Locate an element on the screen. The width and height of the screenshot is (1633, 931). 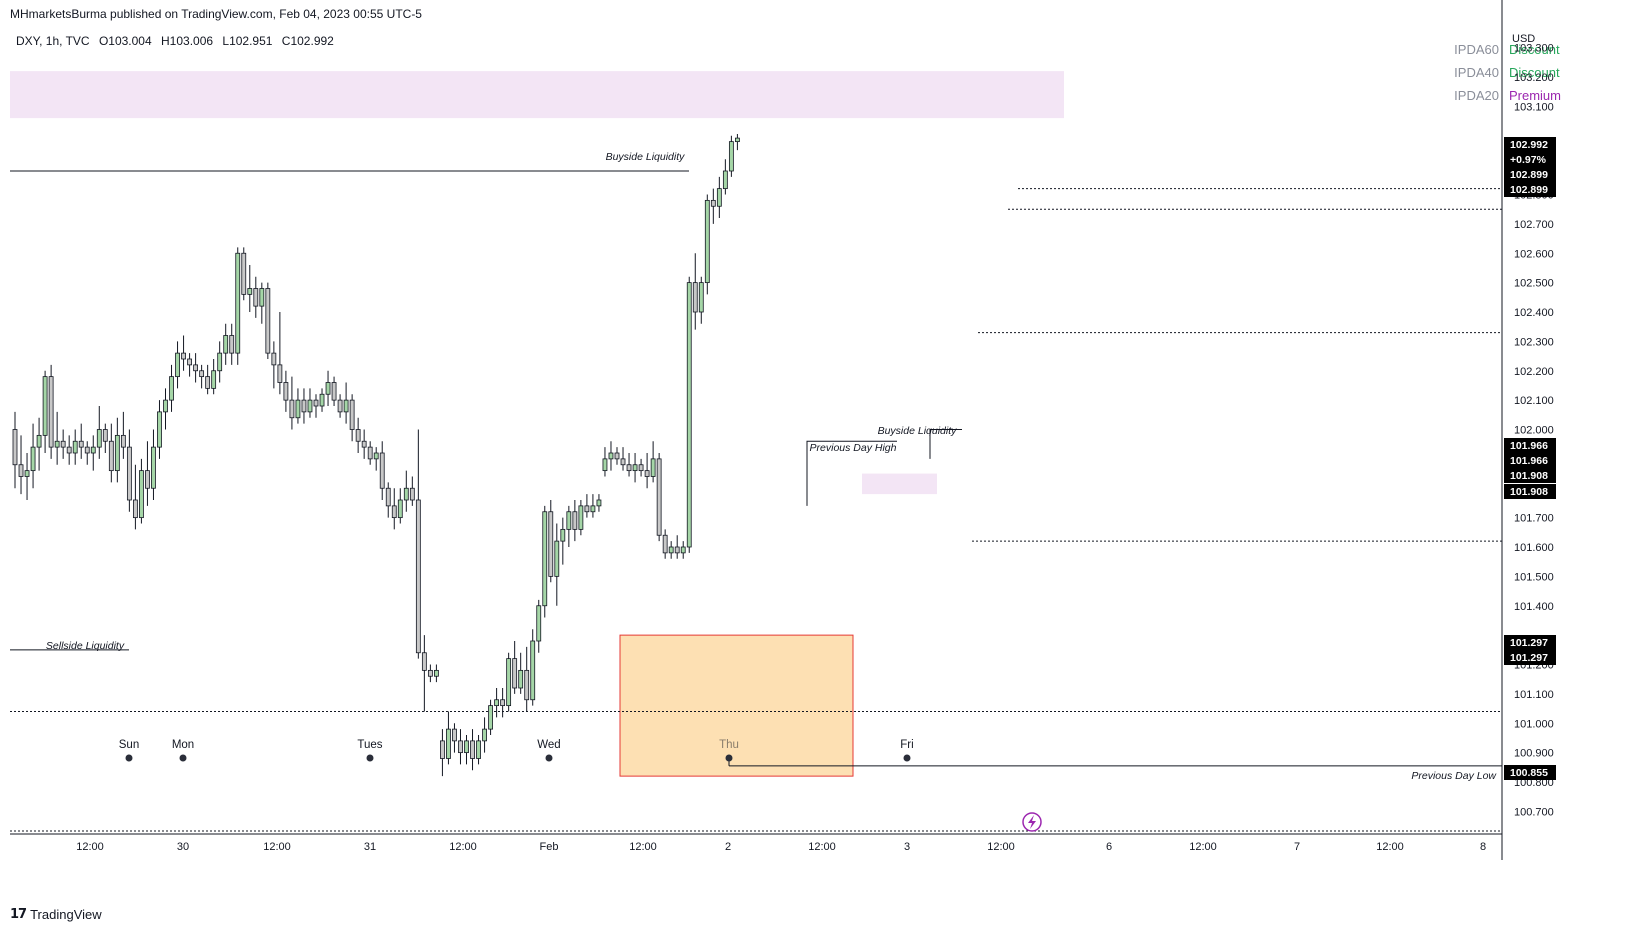
price-tick-label: 101.400 is located at coordinates (1534, 607).